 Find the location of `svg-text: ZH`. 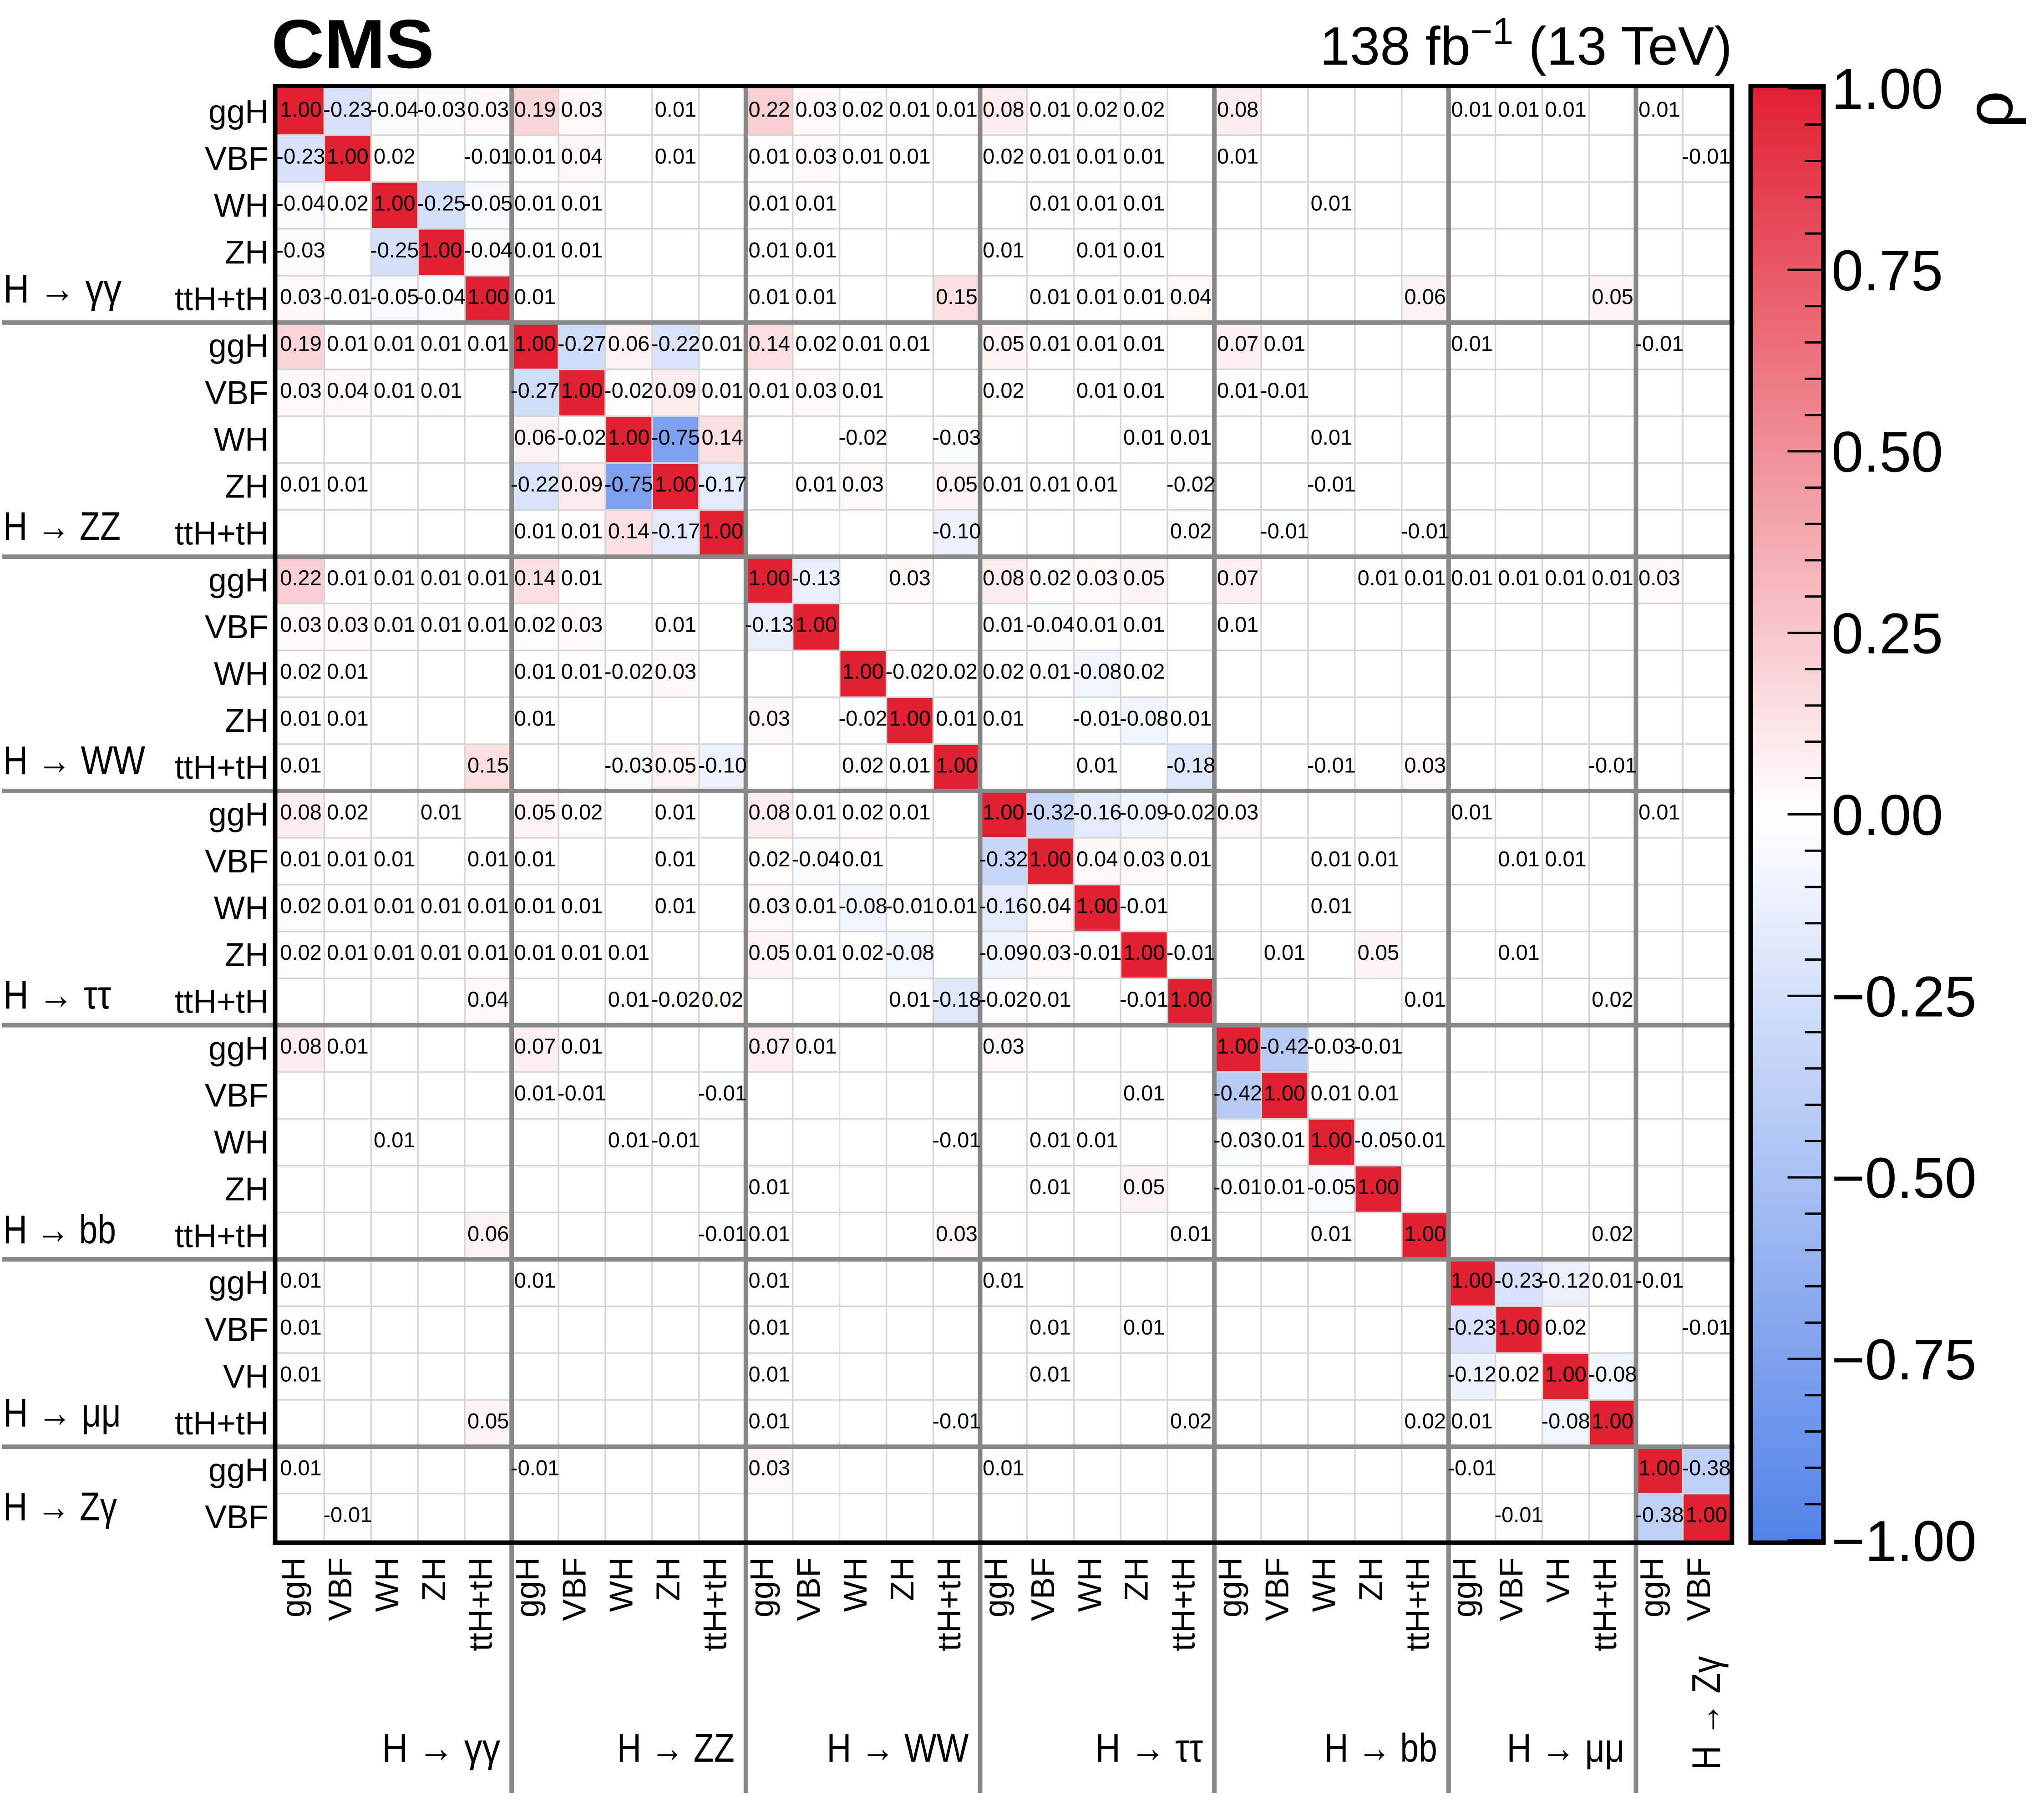

svg-text: ZH is located at coordinates (247, 487).